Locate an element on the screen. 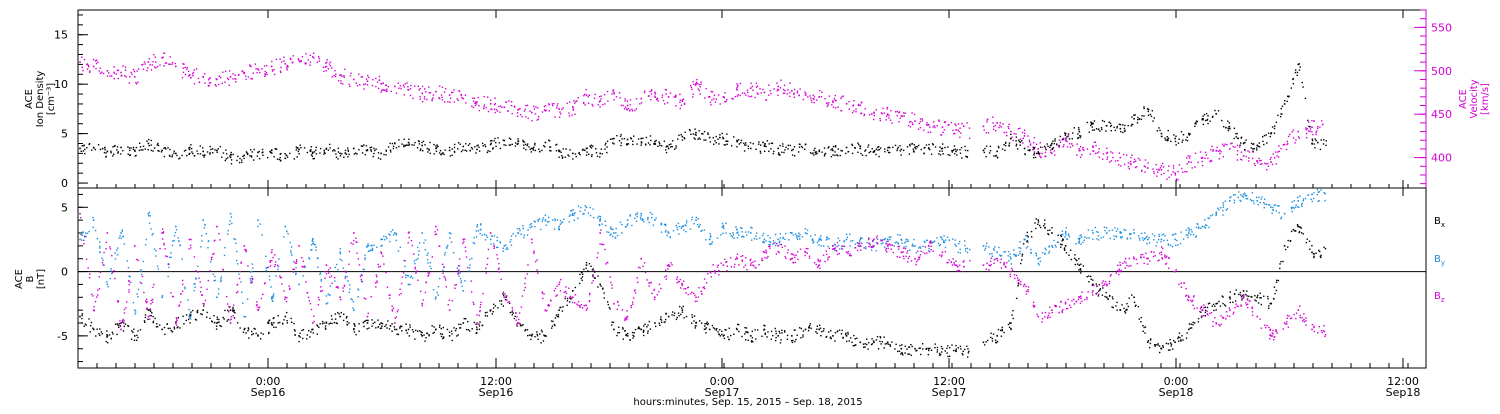 The width and height of the screenshot is (1500, 414). ion-density-ylabel-line3: [cm⁻³] is located at coordinates (51, 99).